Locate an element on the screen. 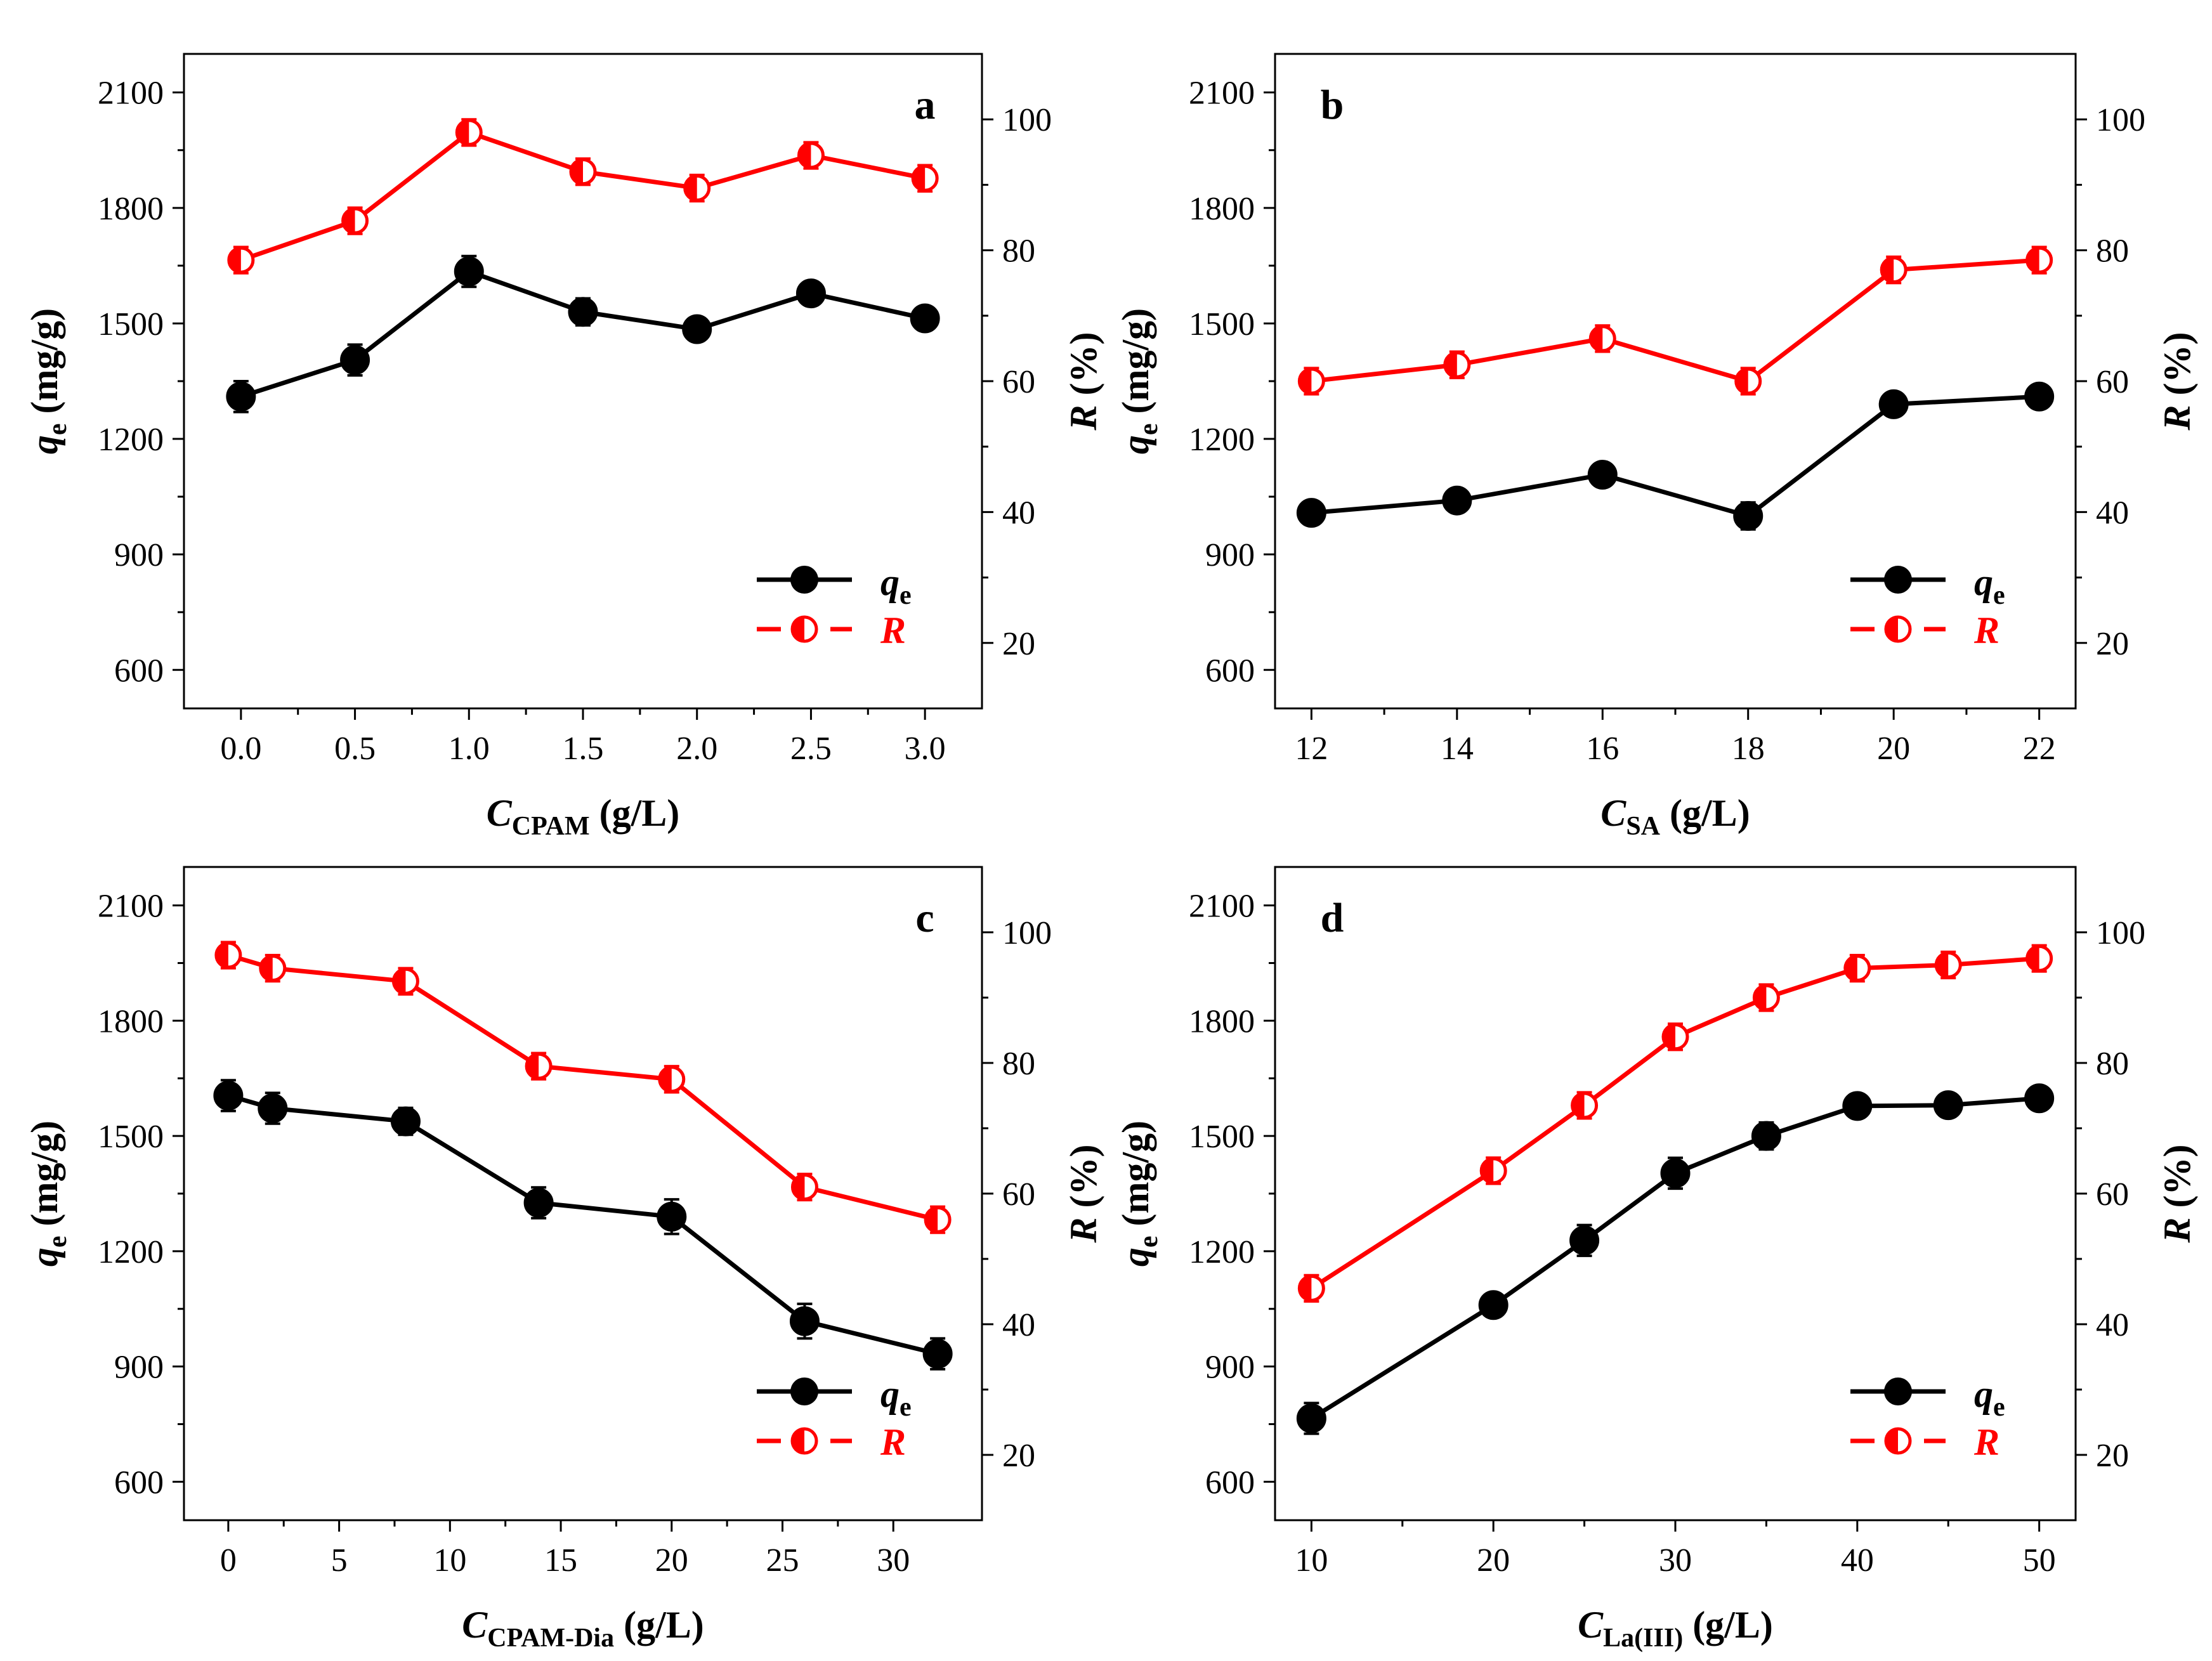 The width and height of the screenshot is (2212, 1661). x-tick-label: 1.5 is located at coordinates (583, 749).